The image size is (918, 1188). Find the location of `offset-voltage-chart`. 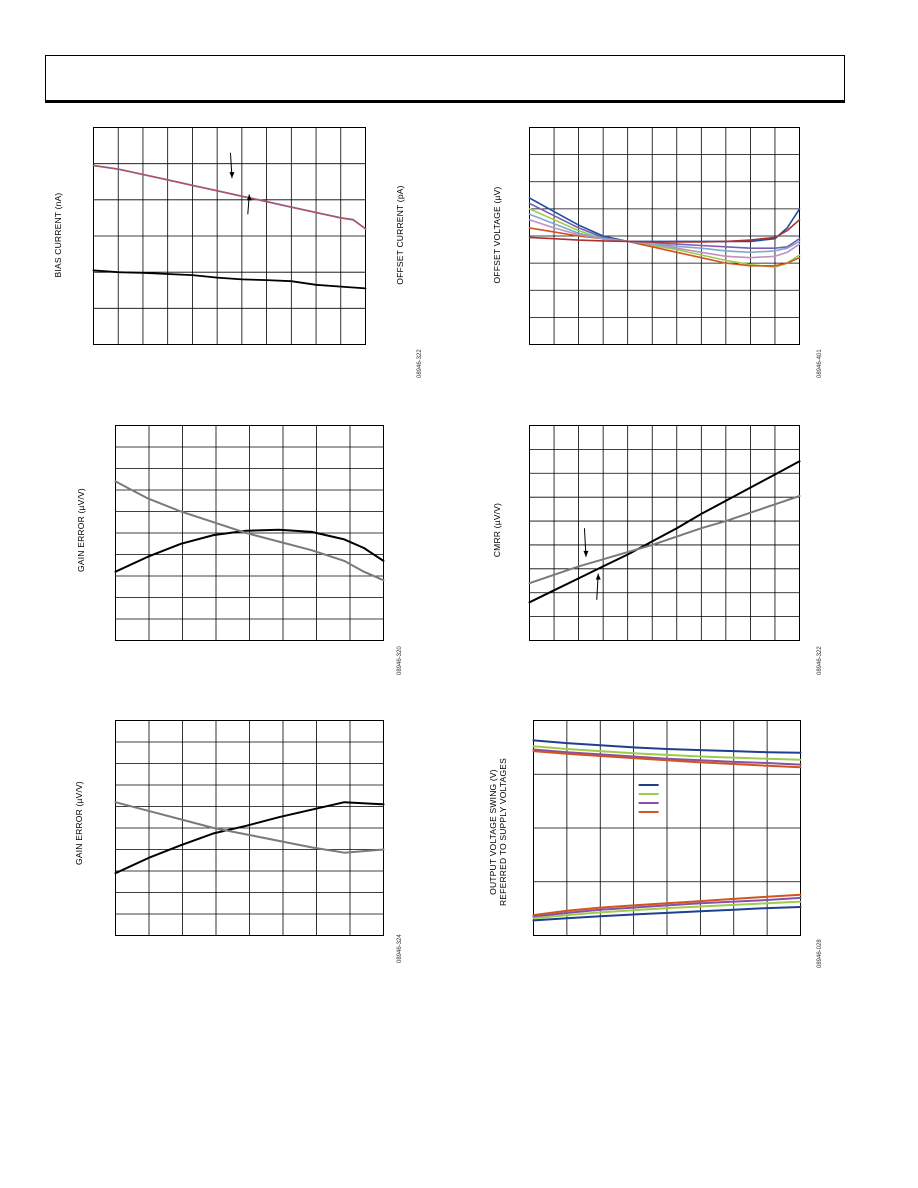

offset-voltage-chart is located at coordinates (664, 236).